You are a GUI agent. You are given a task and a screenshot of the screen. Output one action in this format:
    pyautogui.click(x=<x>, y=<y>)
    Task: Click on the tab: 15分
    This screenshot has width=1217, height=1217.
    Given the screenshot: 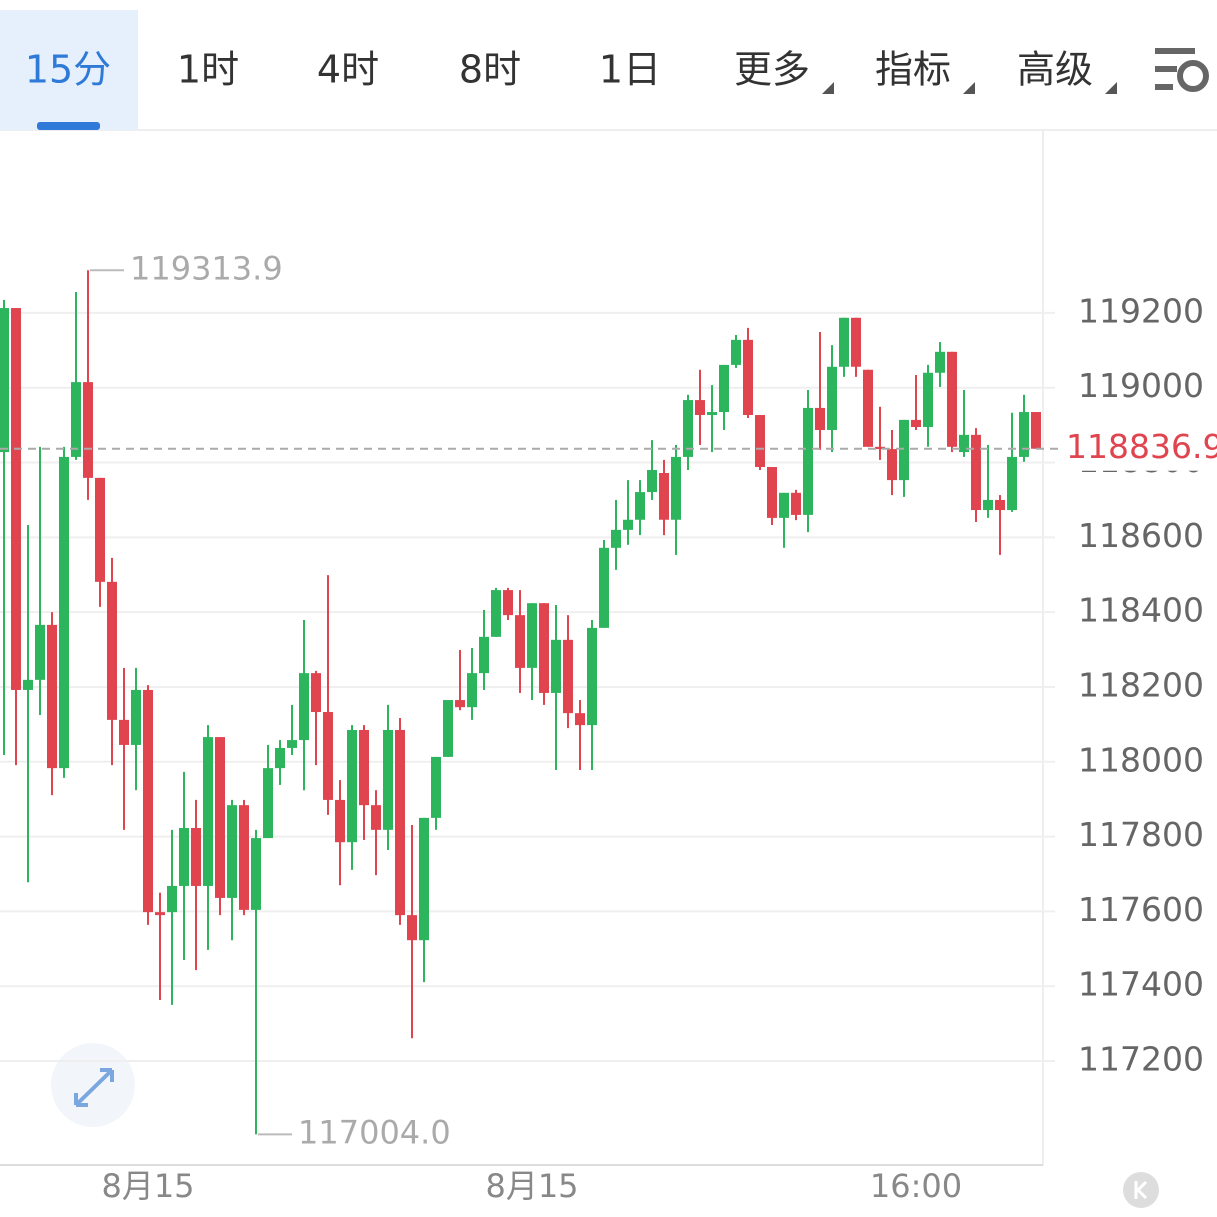 What is the action you would take?
    pyautogui.click(x=68, y=70)
    